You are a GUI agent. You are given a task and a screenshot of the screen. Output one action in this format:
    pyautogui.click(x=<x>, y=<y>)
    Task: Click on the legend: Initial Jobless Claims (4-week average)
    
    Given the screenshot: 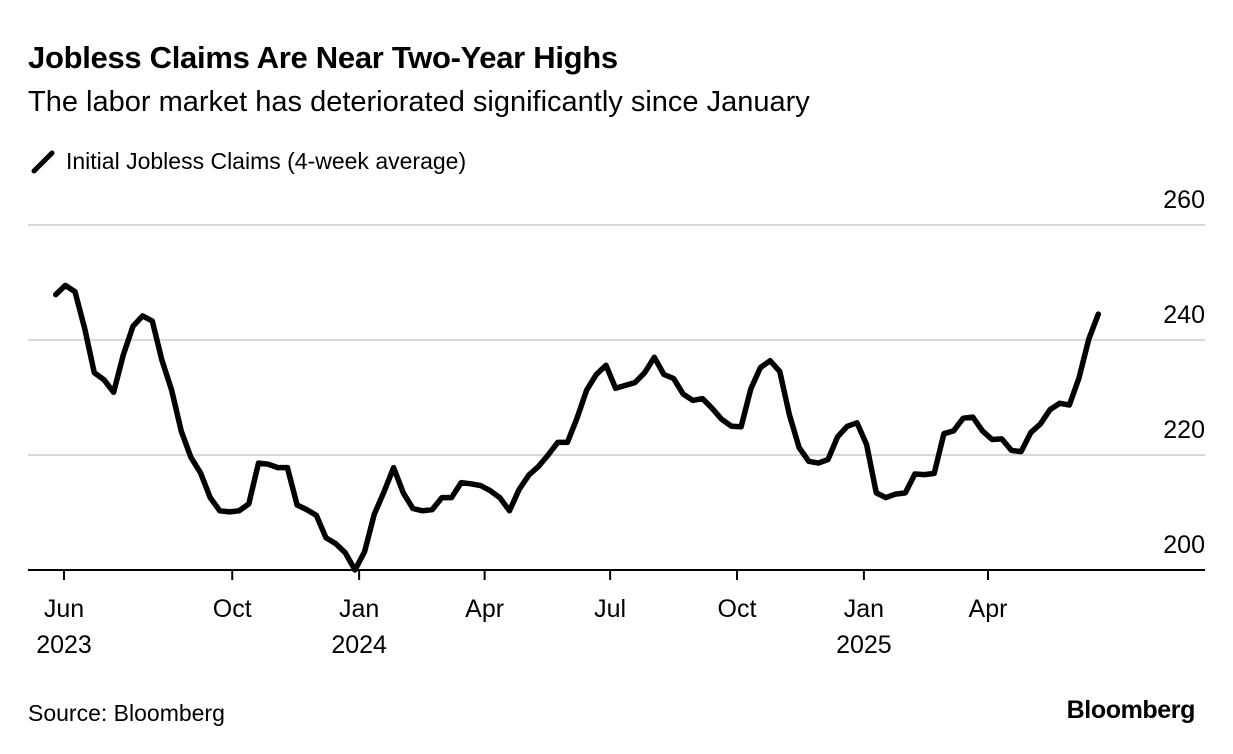 What is the action you would take?
    pyautogui.click(x=248, y=161)
    